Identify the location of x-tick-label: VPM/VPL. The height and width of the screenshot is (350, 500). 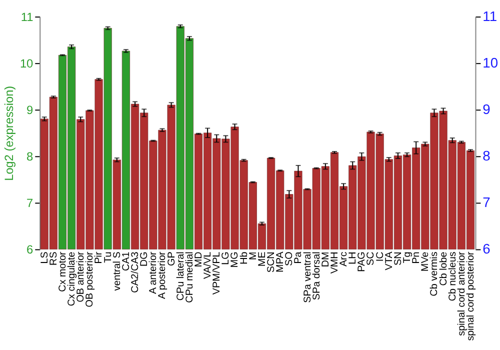
(217, 273).